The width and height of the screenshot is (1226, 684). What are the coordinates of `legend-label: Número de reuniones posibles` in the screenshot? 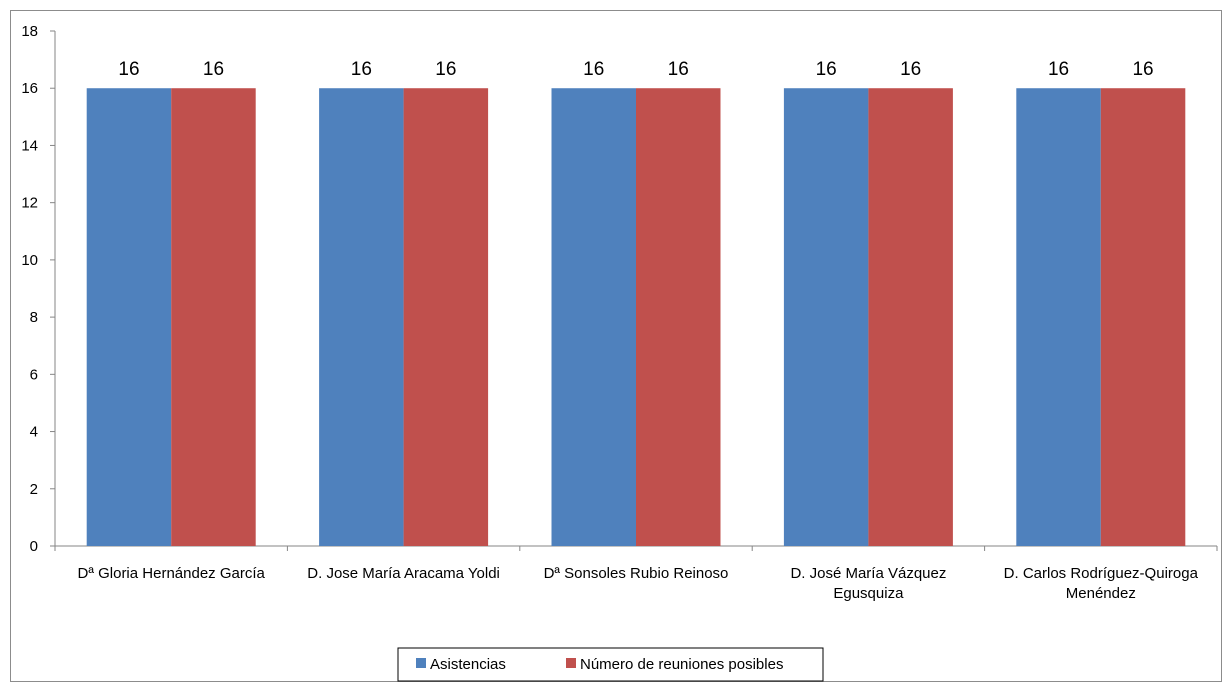 It's located at (681, 664).